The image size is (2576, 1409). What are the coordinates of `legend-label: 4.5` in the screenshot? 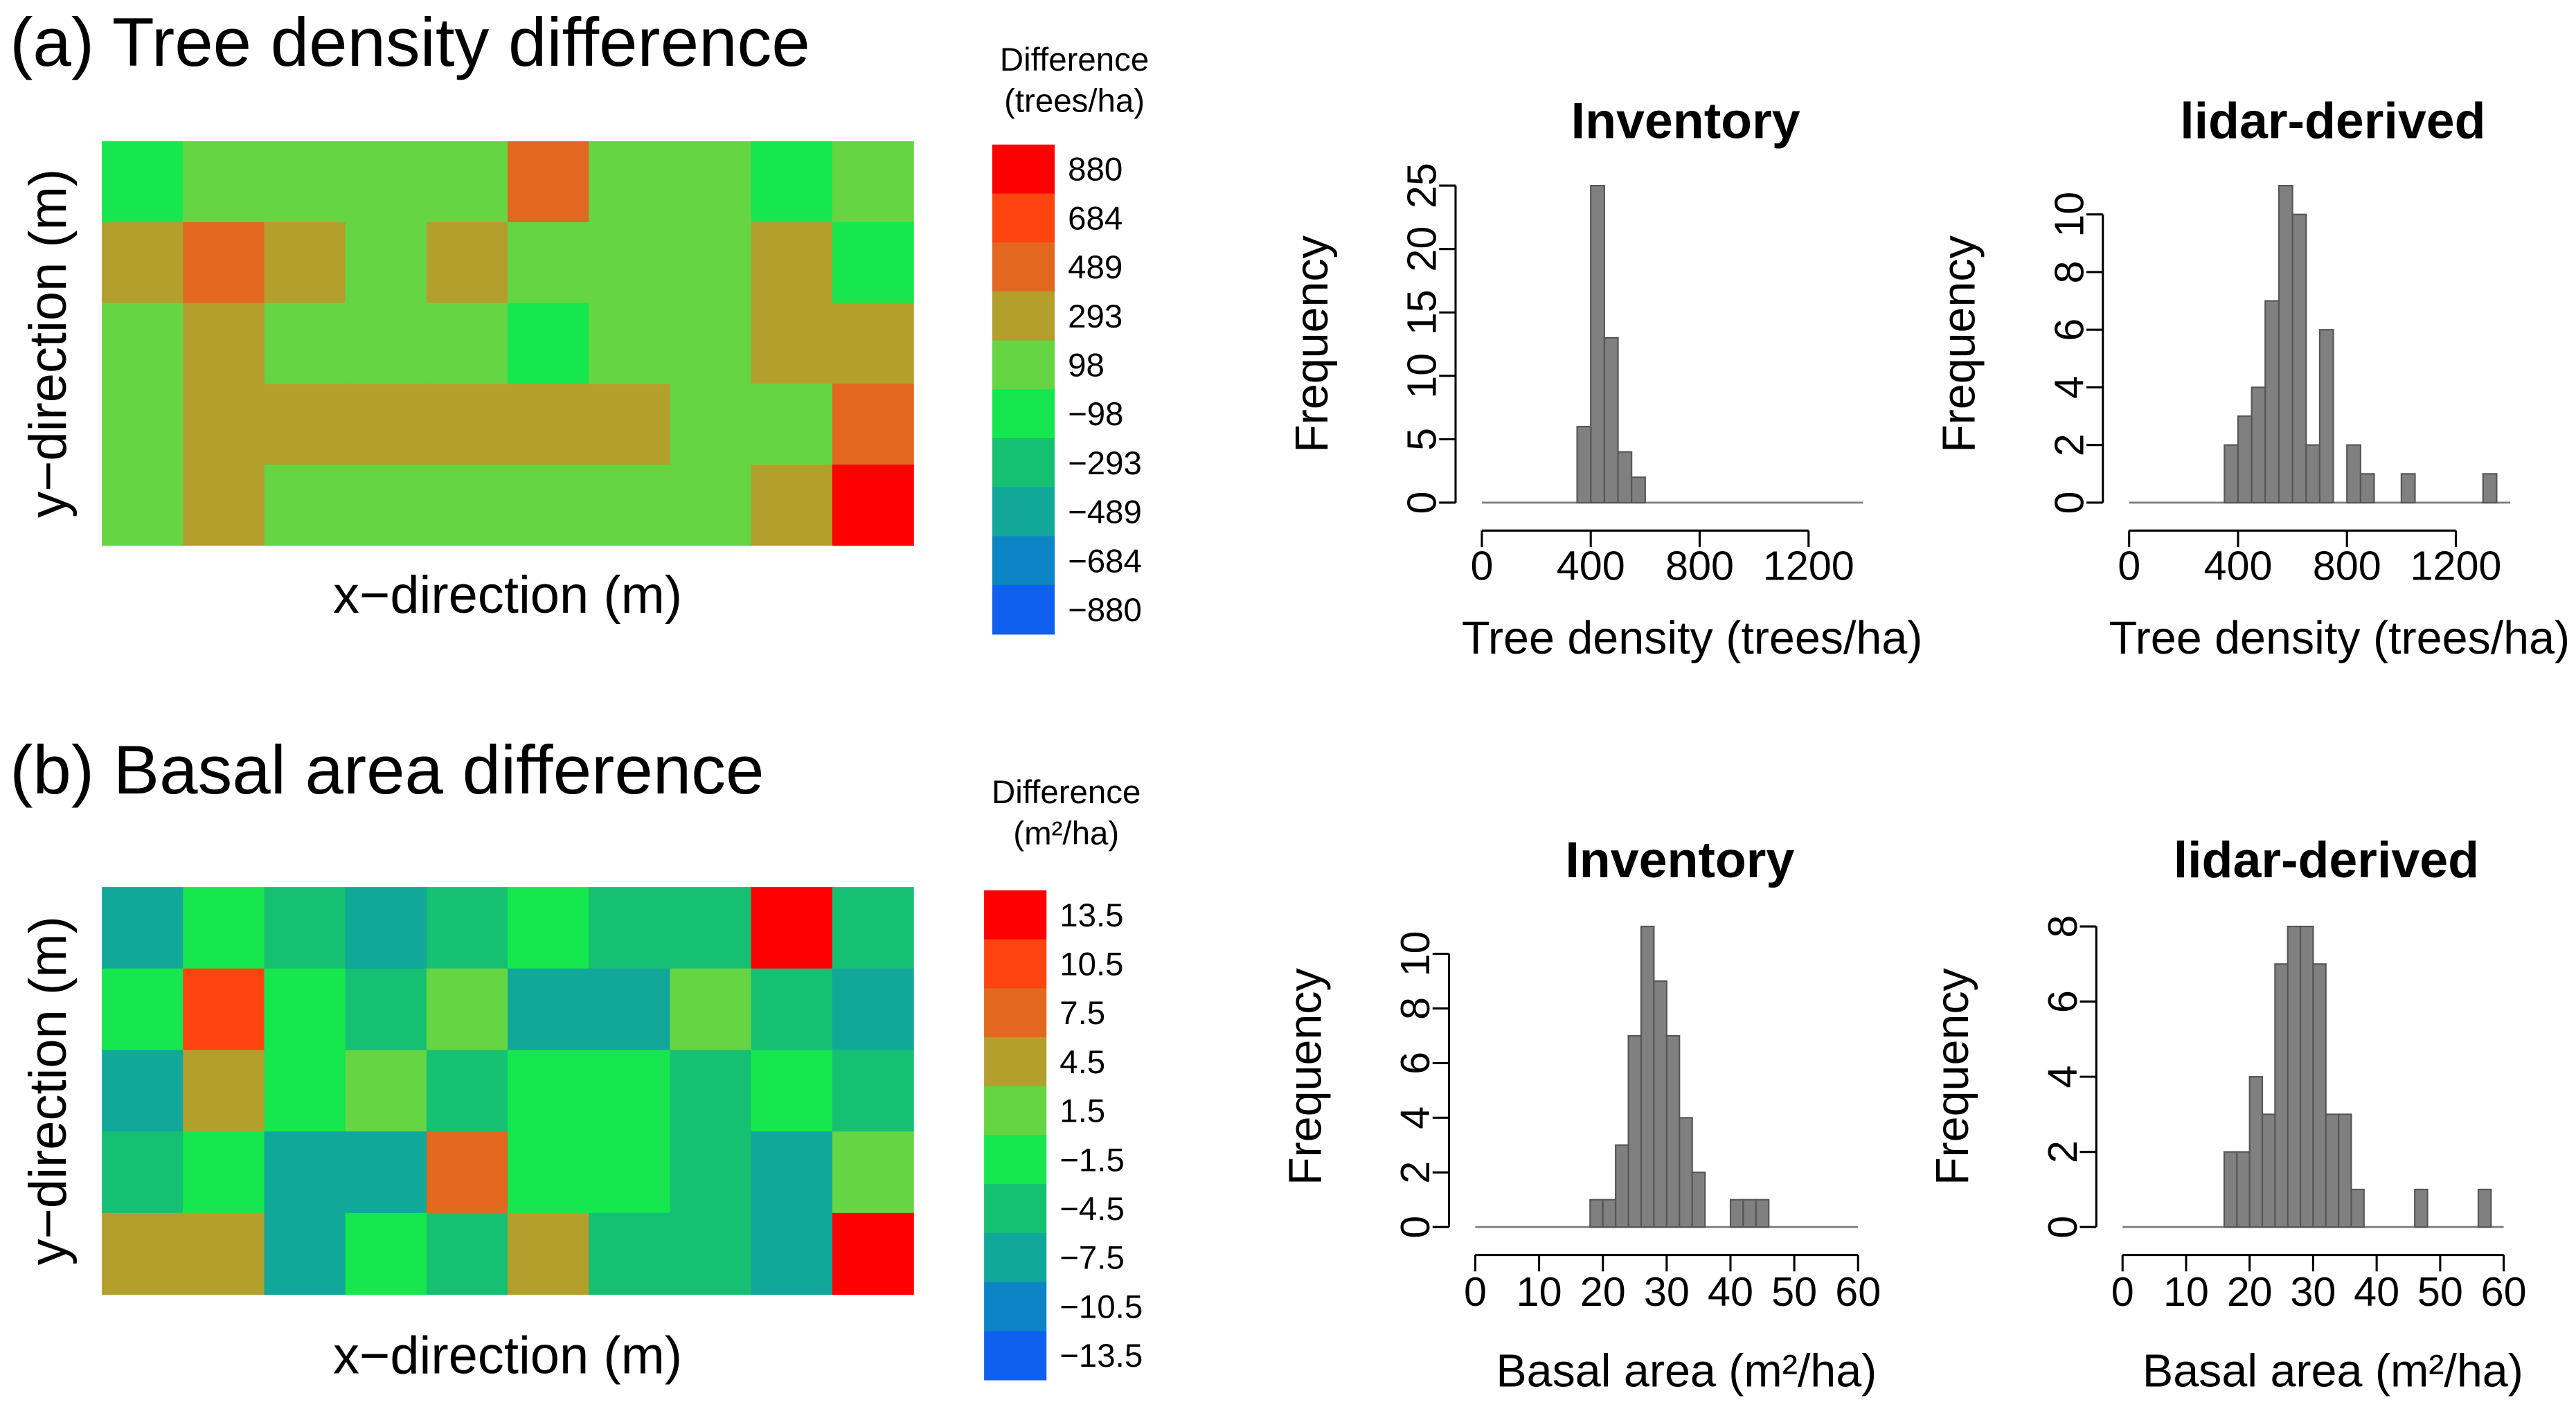 It's located at (1082, 1062).